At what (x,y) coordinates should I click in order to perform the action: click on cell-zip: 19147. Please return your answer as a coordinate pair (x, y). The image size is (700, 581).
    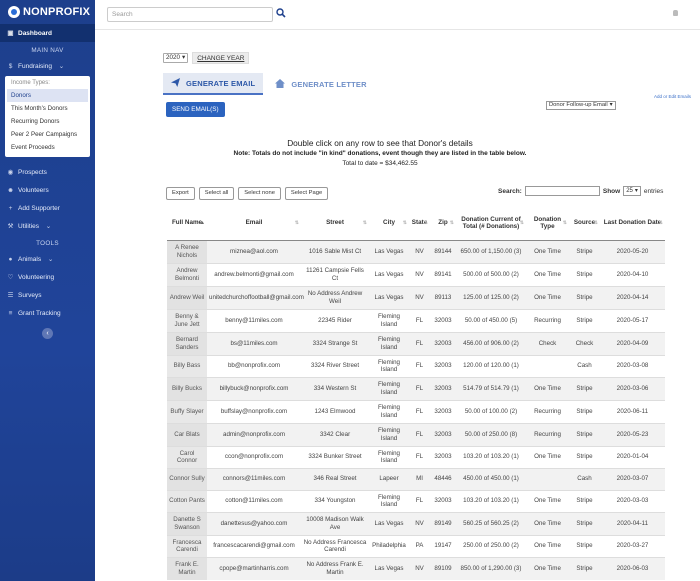
    Looking at the image, I should click on (443, 545).